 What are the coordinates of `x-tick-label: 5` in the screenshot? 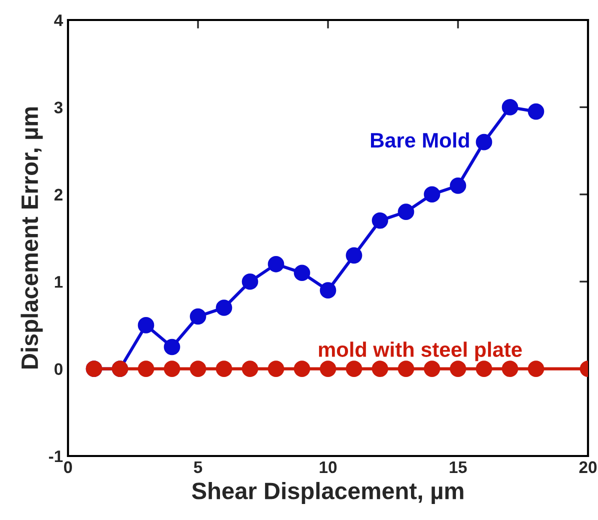 It's located at (198, 467).